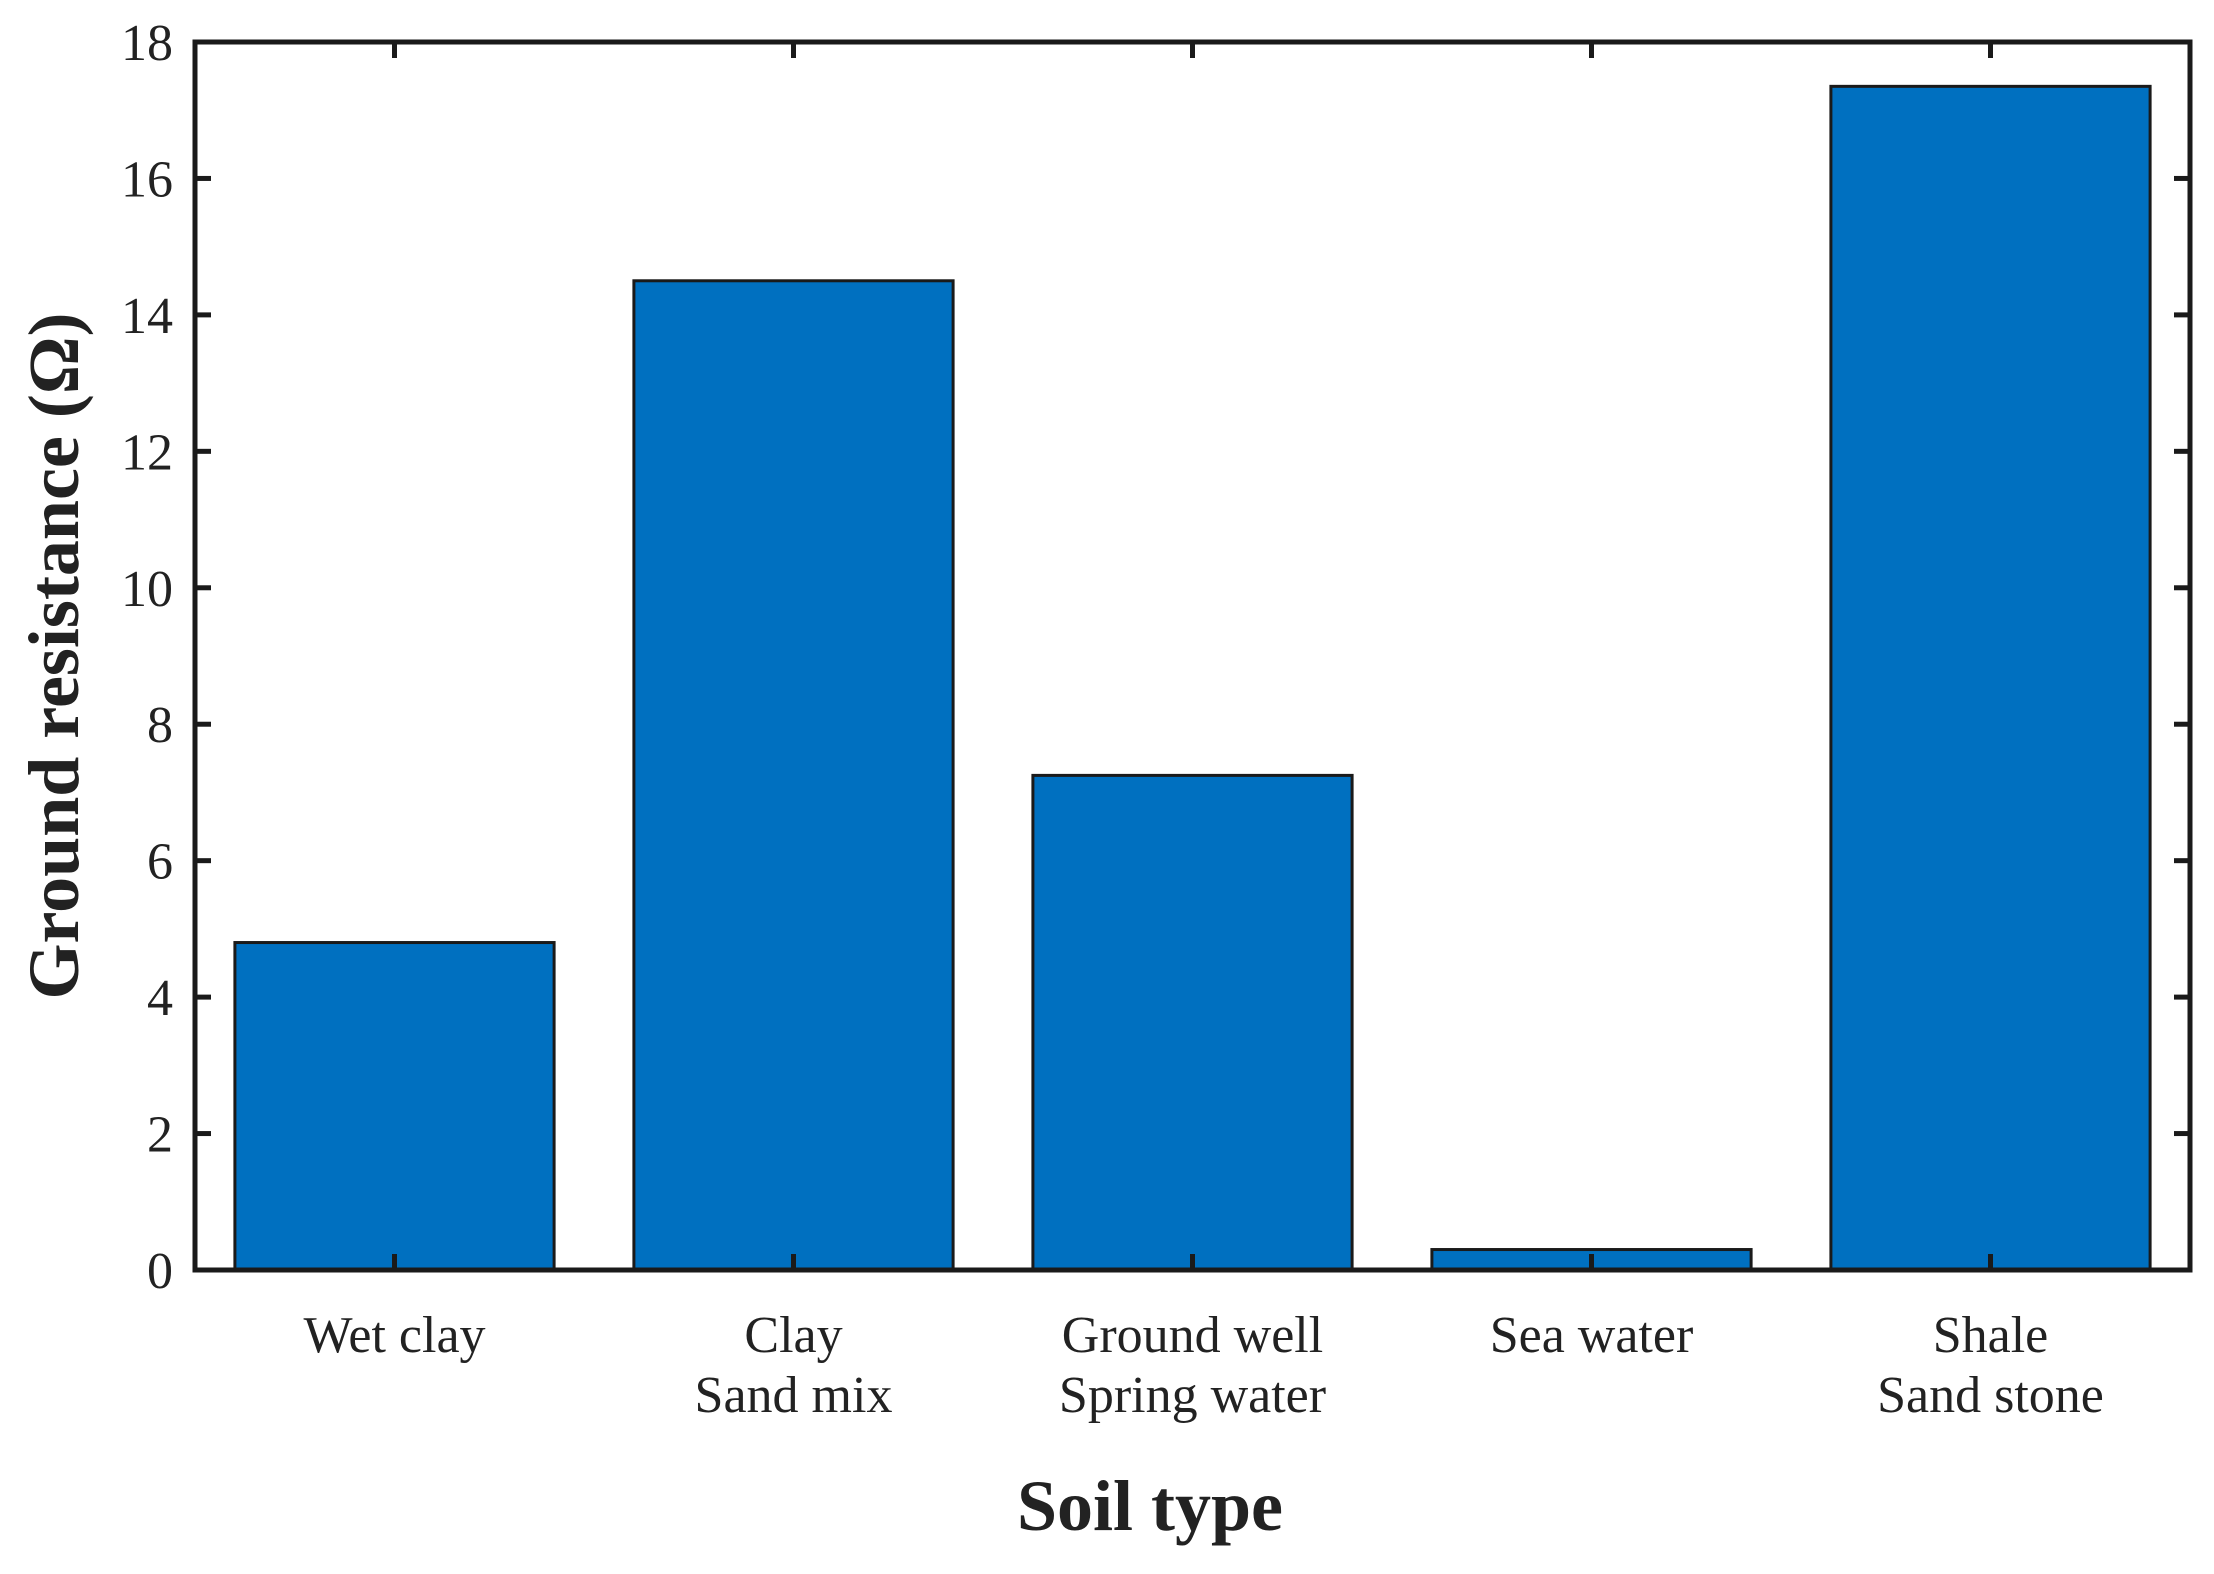 The height and width of the screenshot is (1574, 2214). What do you see at coordinates (147, 179) in the screenshot?
I see `y-tick-label-8: 16` at bounding box center [147, 179].